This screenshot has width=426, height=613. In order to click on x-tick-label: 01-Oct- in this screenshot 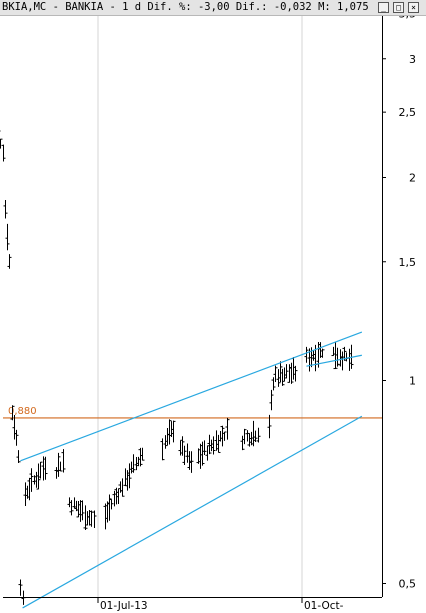, I will do `click(324, 606)`.